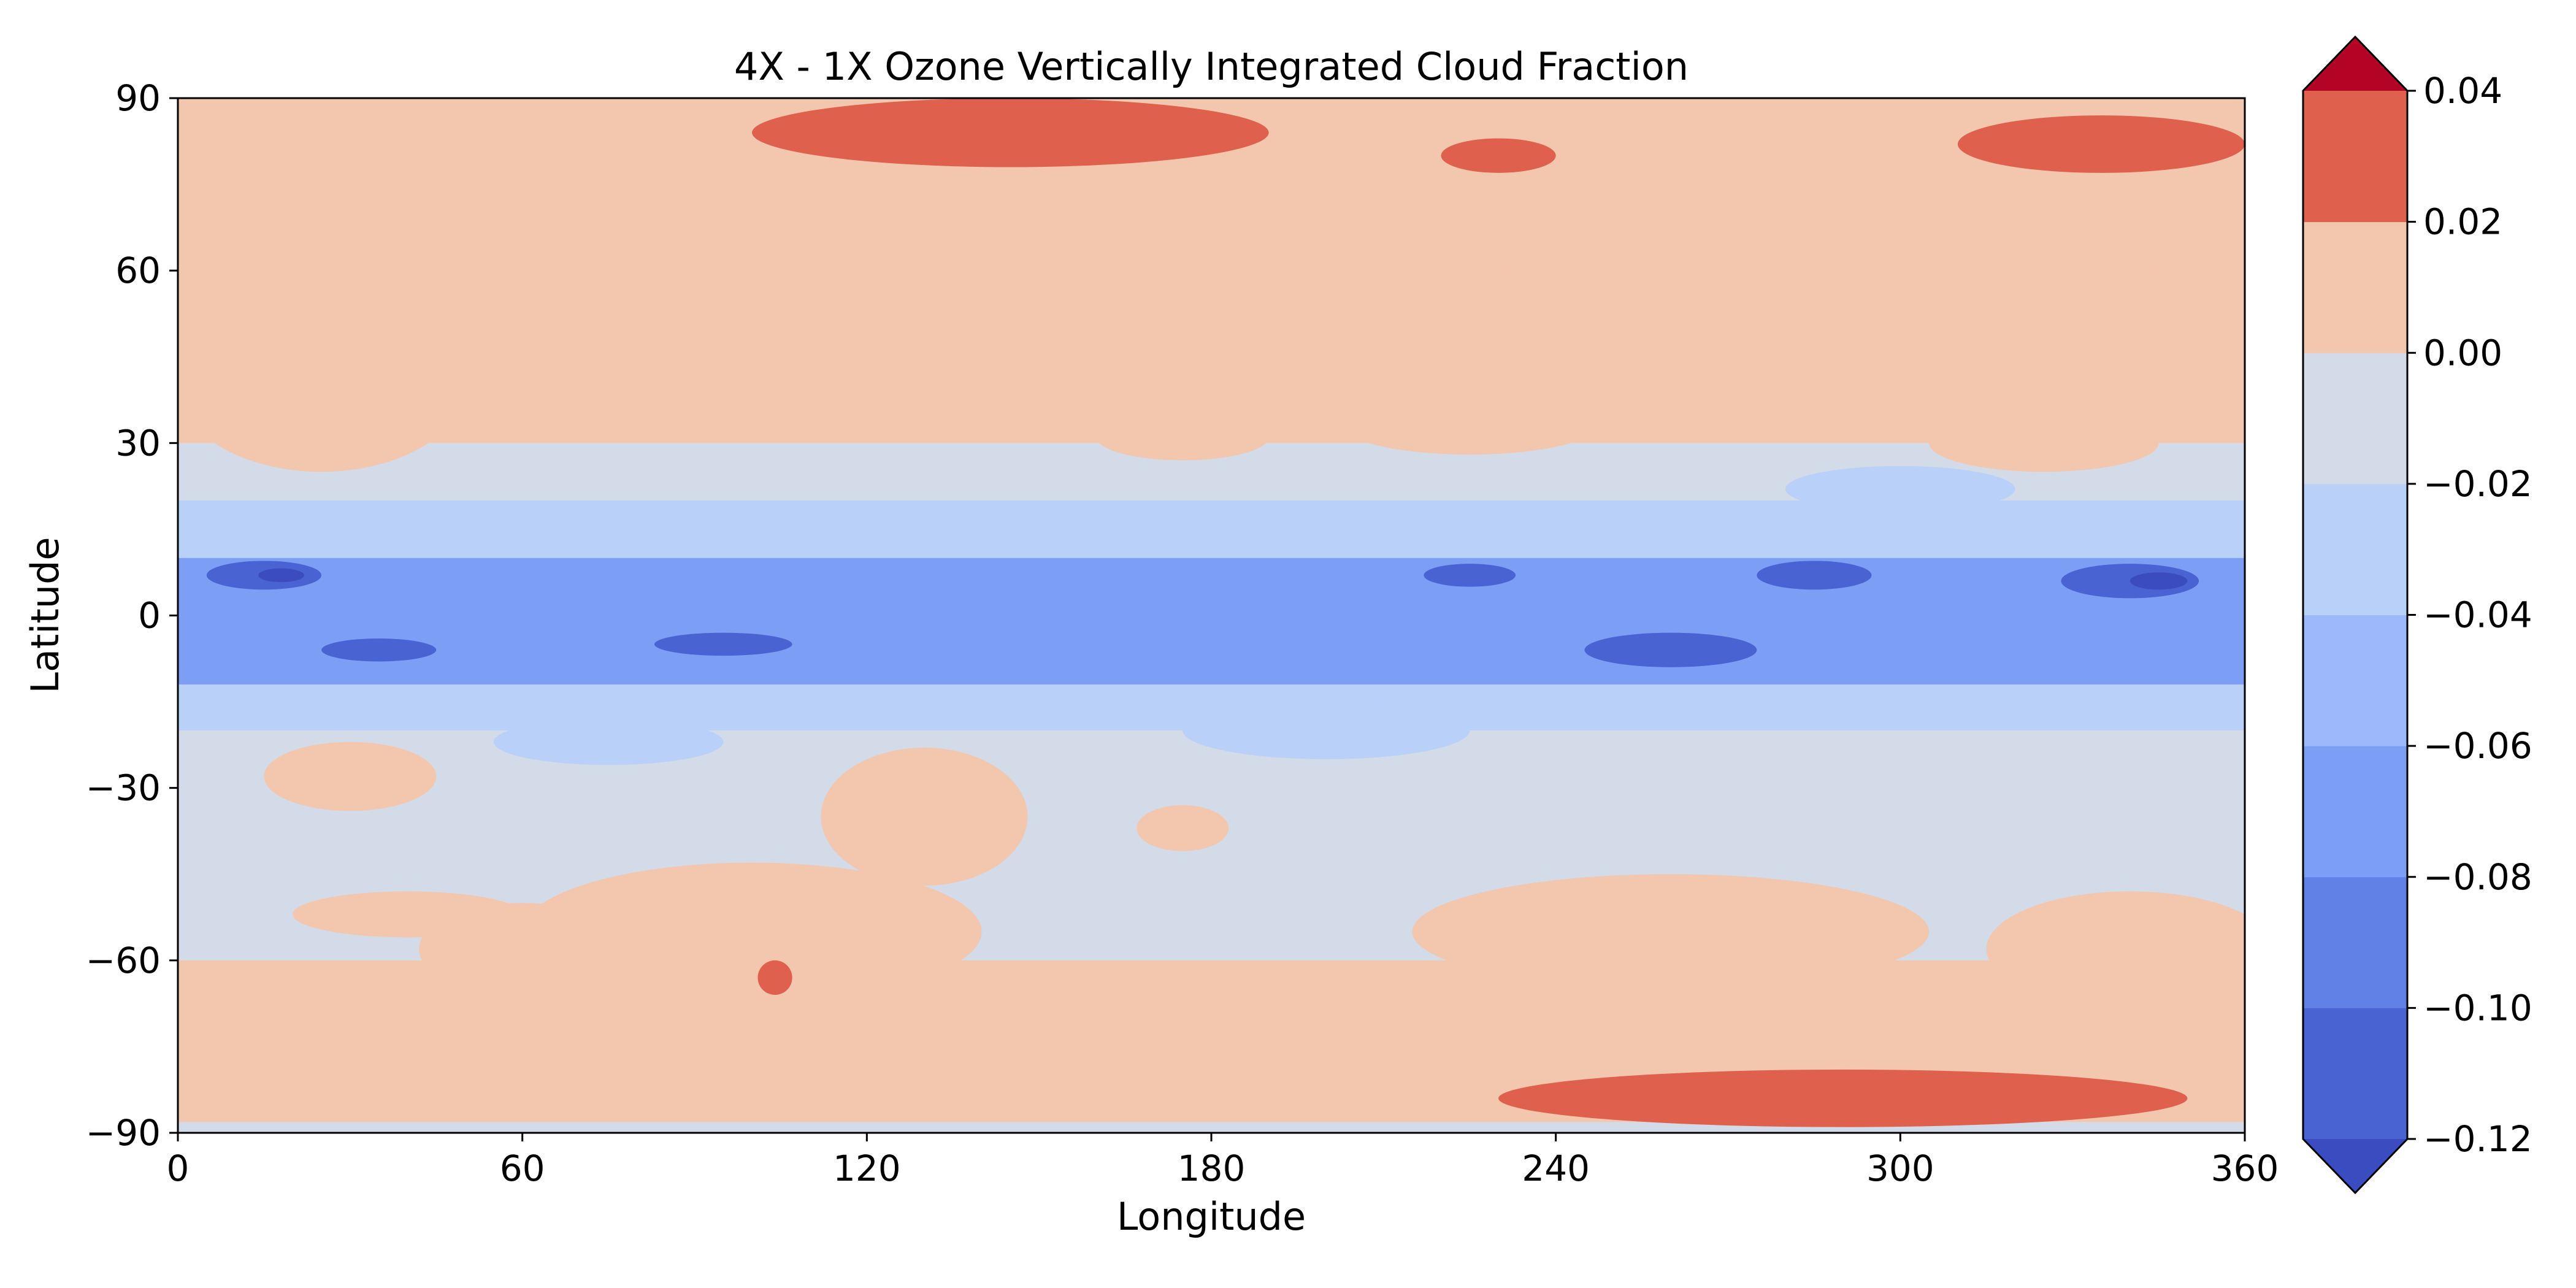 The width and height of the screenshot is (2576, 1288). I want to click on y-axis: 90 60 30 0 −30 −60 −90, so click(132, 615).